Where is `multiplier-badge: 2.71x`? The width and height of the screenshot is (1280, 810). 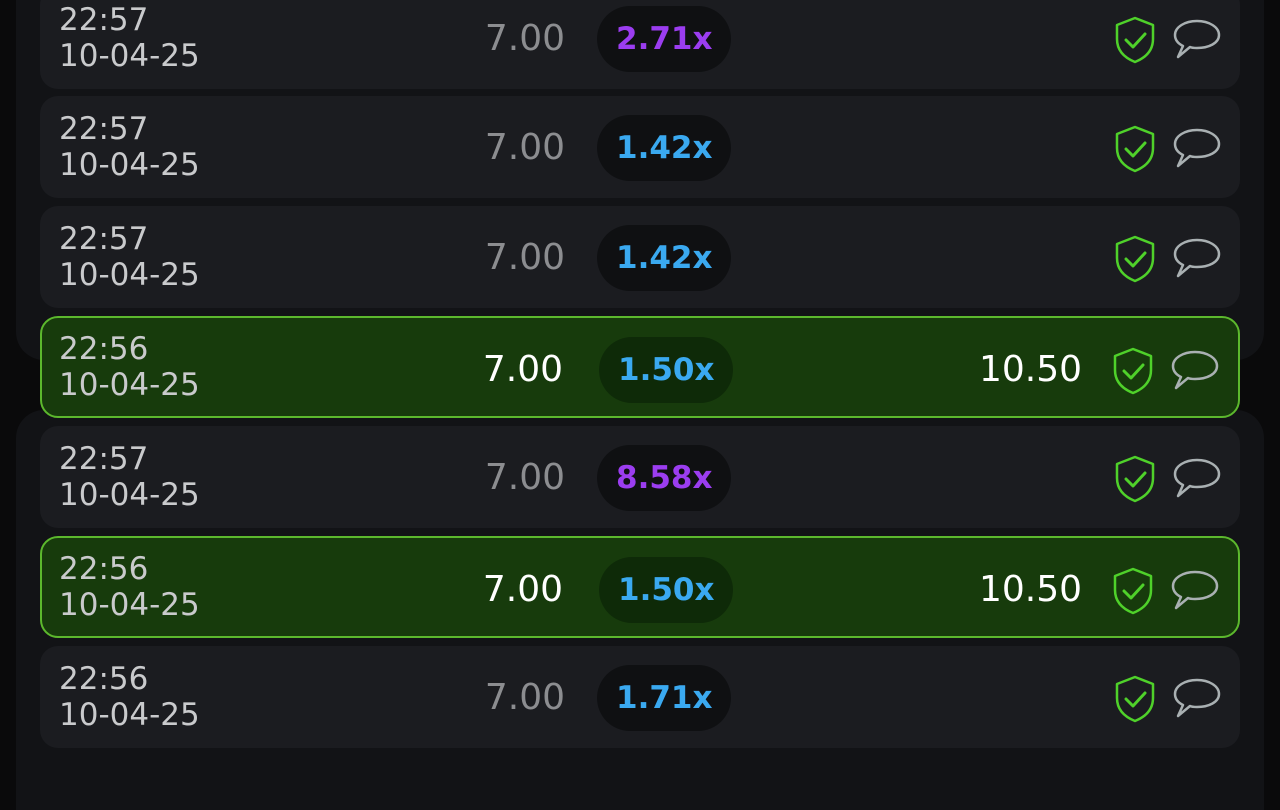
multiplier-badge: 2.71x is located at coordinates (664, 39).